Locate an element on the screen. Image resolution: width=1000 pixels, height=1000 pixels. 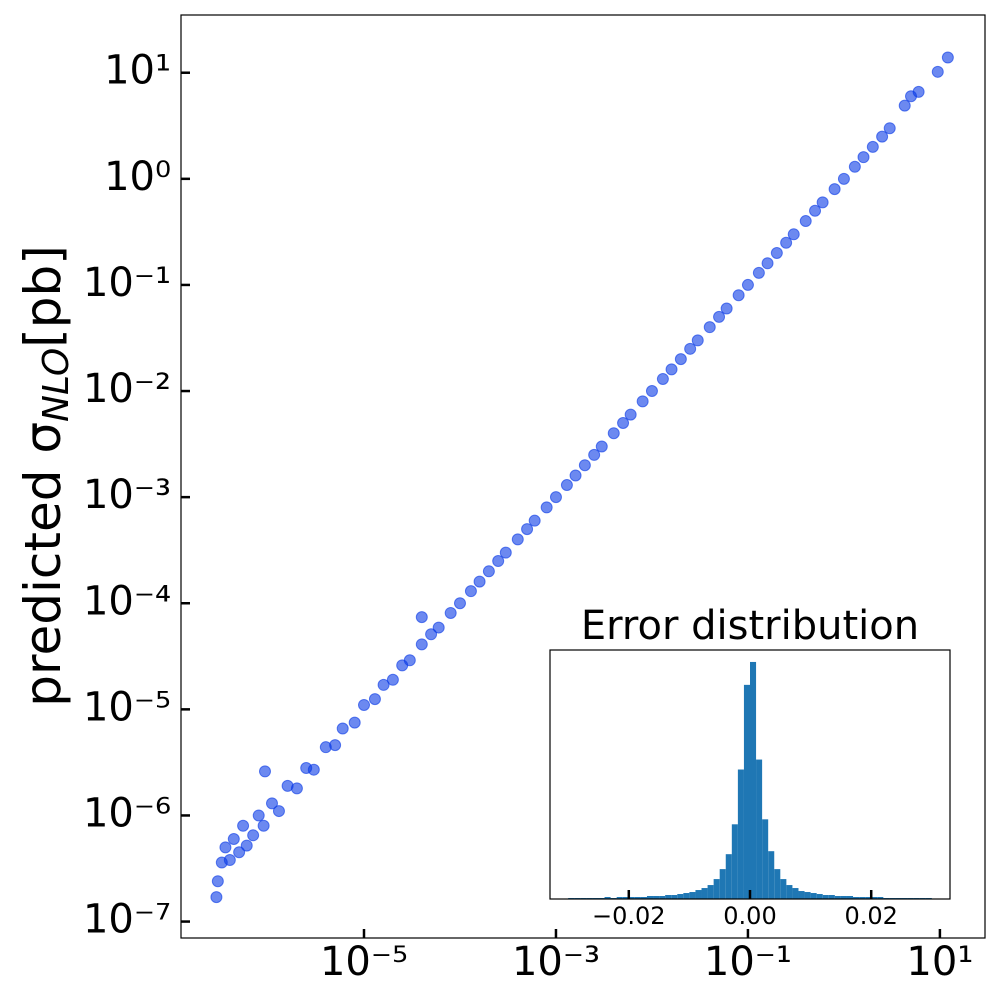
y-axis-label-subscript: NLO is located at coordinates (56, 385).